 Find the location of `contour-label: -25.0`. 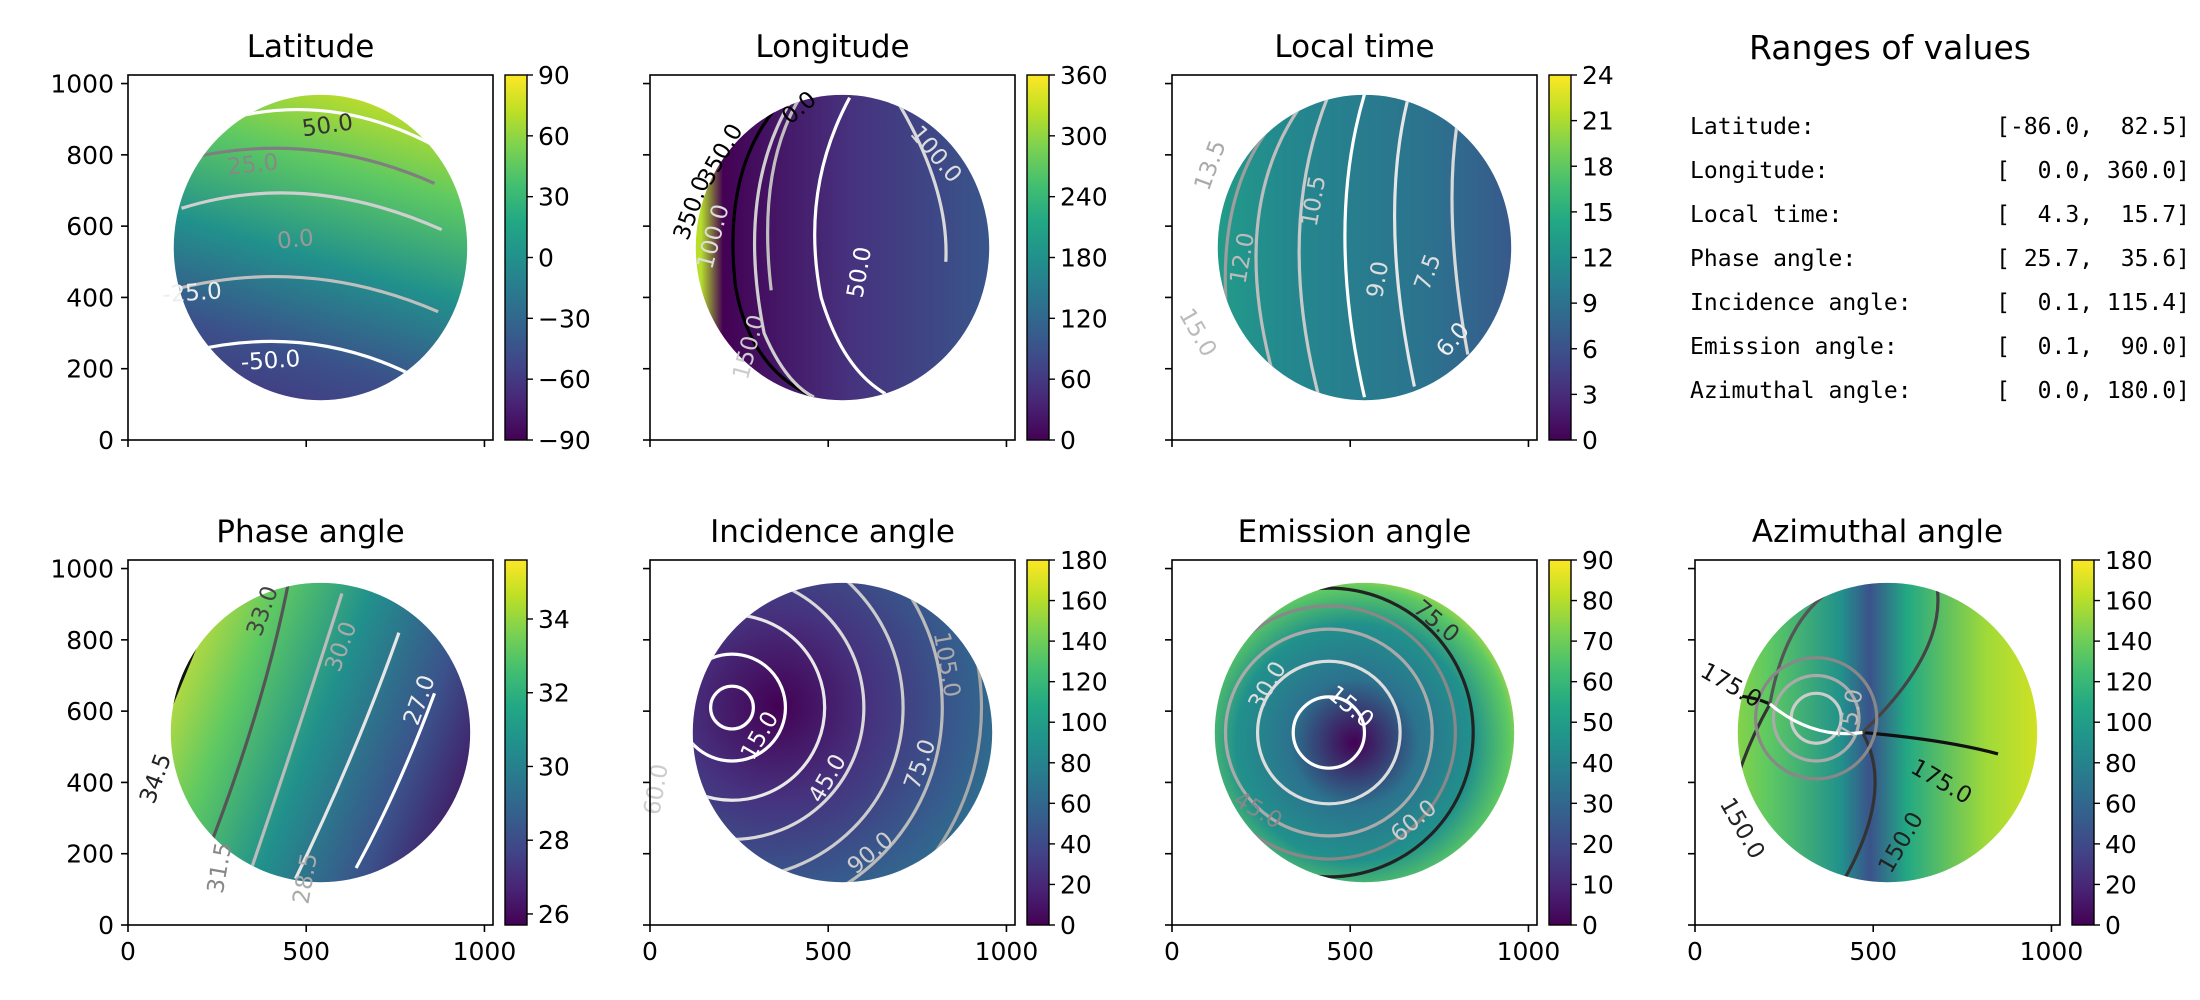

contour-label: -25.0 is located at coordinates (192, 293).